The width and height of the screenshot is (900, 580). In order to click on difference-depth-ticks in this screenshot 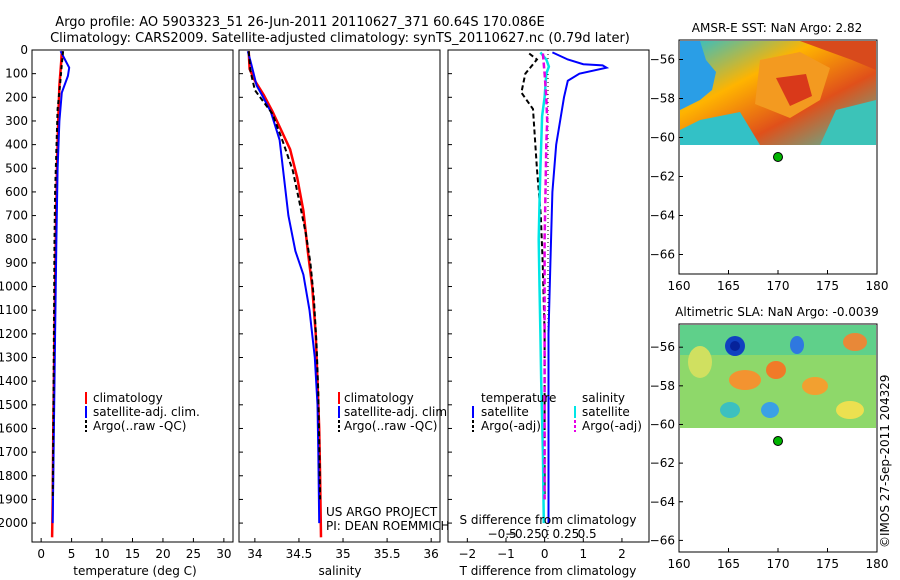, I will do `click(450, 286)`.